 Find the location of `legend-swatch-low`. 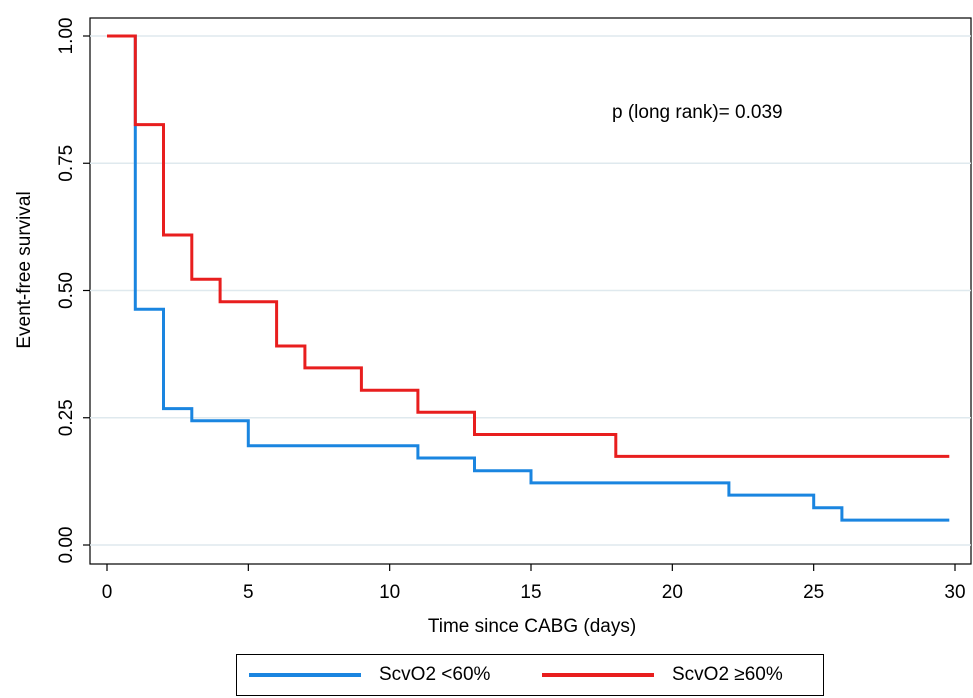

legend-swatch-low is located at coordinates (305, 675).